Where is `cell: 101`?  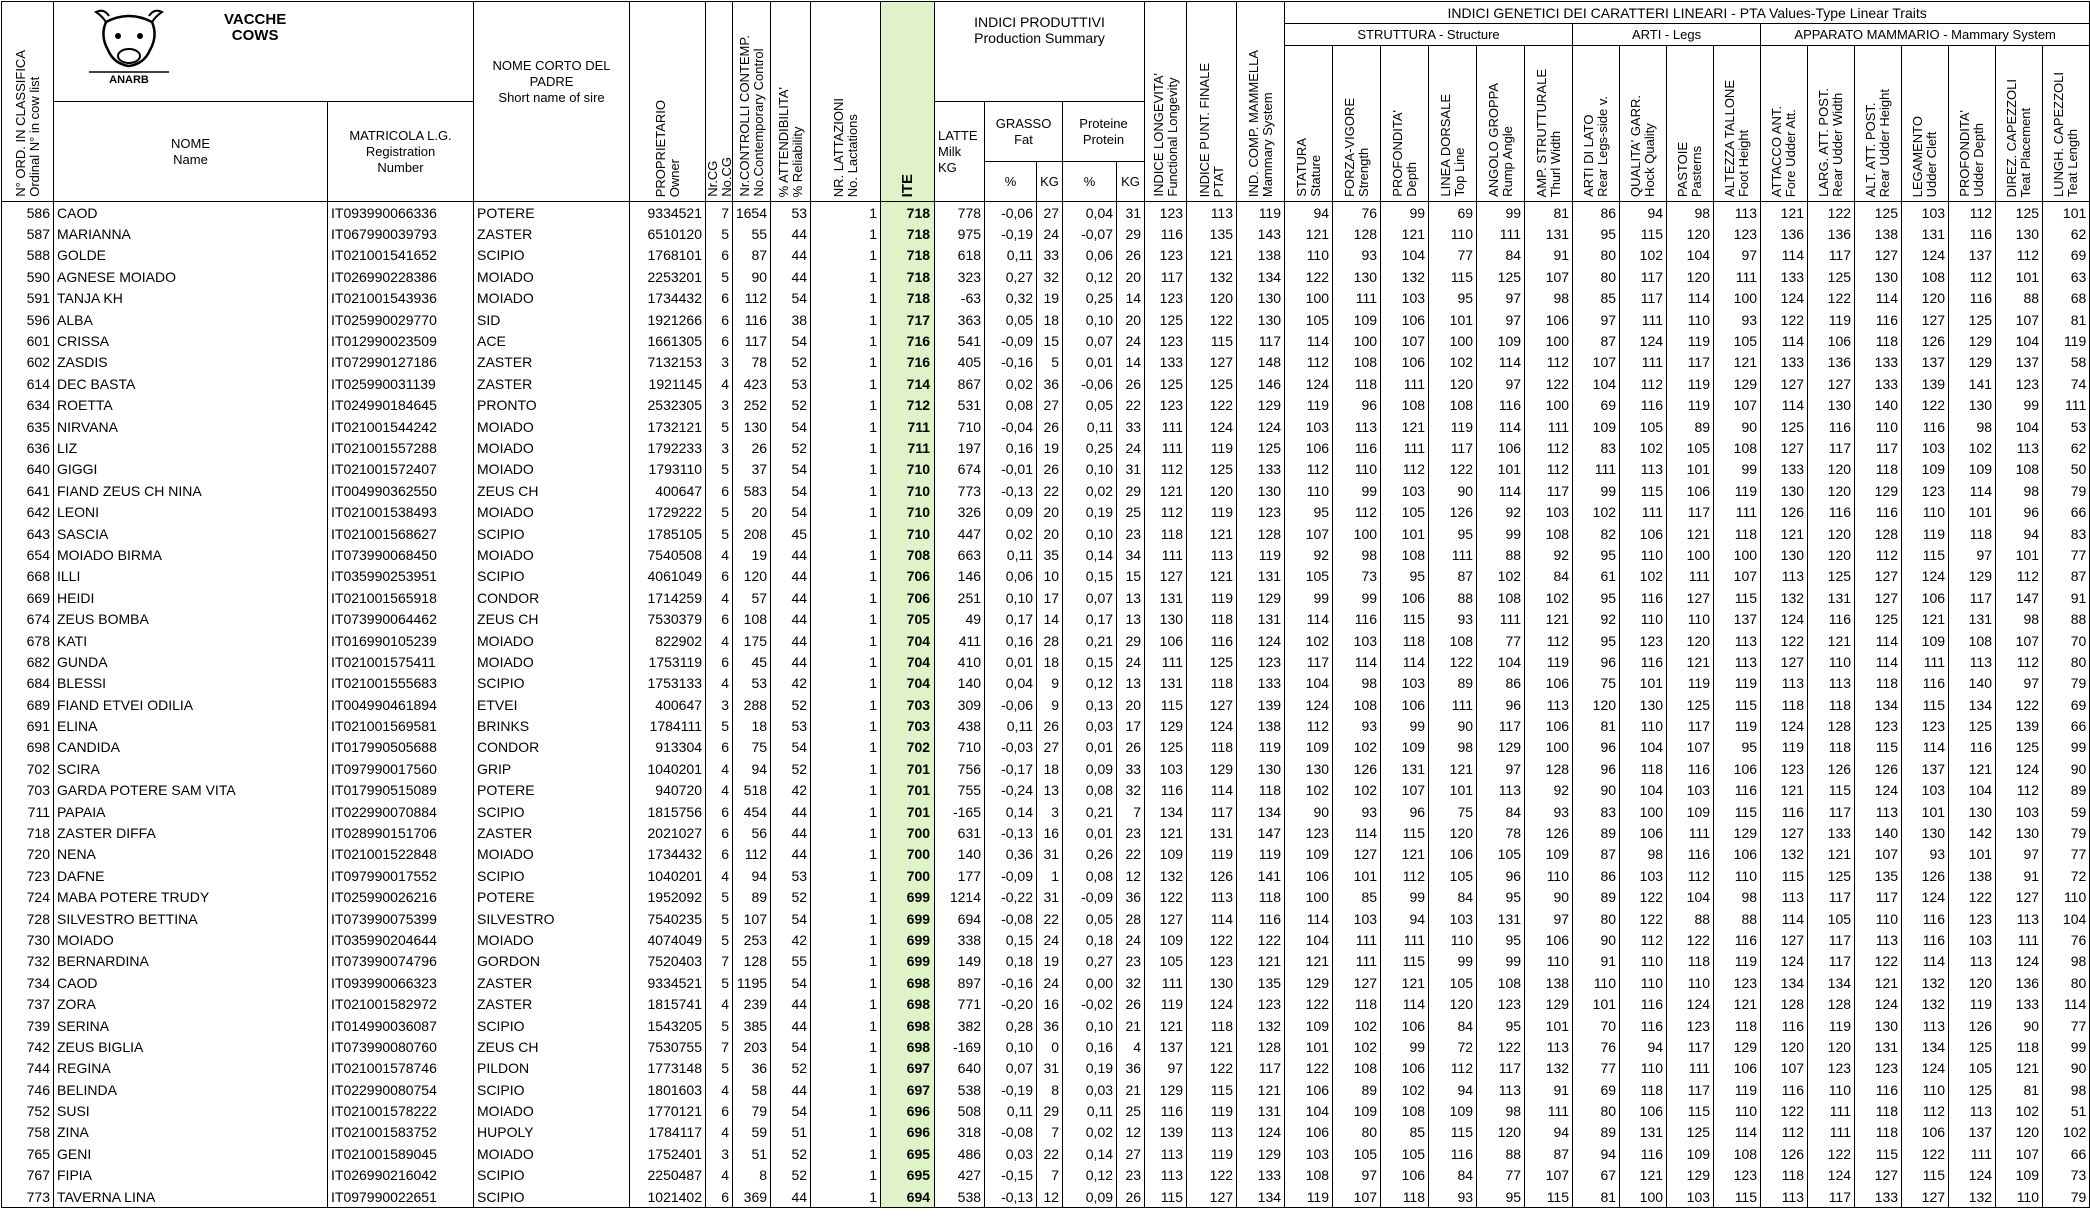
cell: 101 is located at coordinates (2066, 212).